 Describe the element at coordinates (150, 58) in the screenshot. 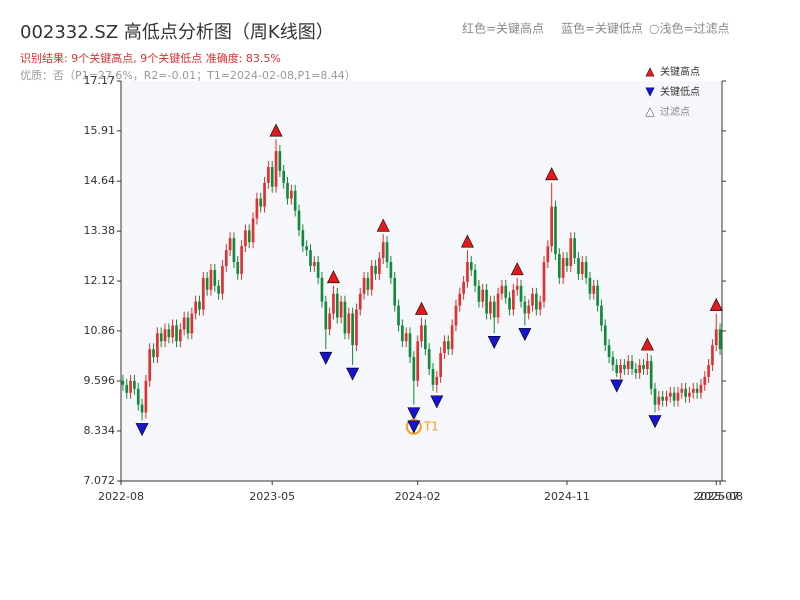

I see `result-text: 识别结果: 9个关键高点, 9个关键低点 准确度: 83.5%` at that location.